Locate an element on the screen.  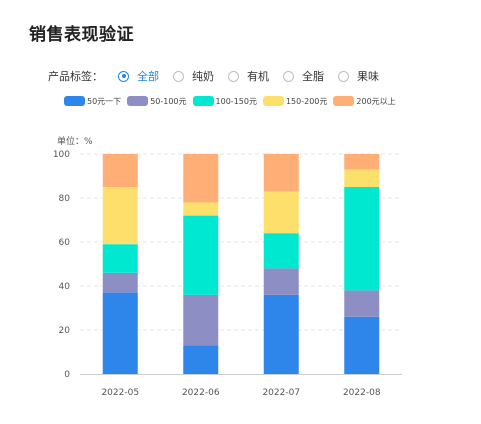
legend-item-50-100: 50-100元 is located at coordinates (157, 101).